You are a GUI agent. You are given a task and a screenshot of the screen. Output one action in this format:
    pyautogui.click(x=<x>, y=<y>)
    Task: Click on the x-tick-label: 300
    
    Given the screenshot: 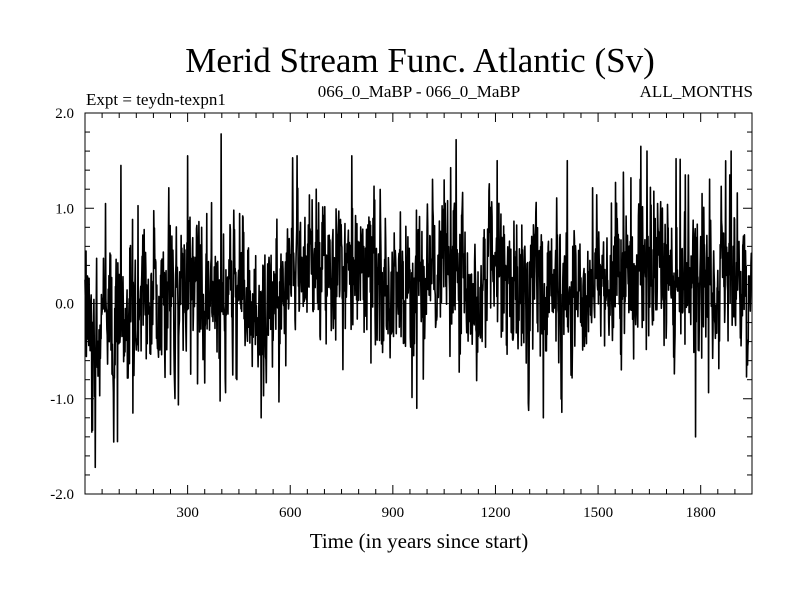 What is the action you would take?
    pyautogui.click(x=187, y=513)
    